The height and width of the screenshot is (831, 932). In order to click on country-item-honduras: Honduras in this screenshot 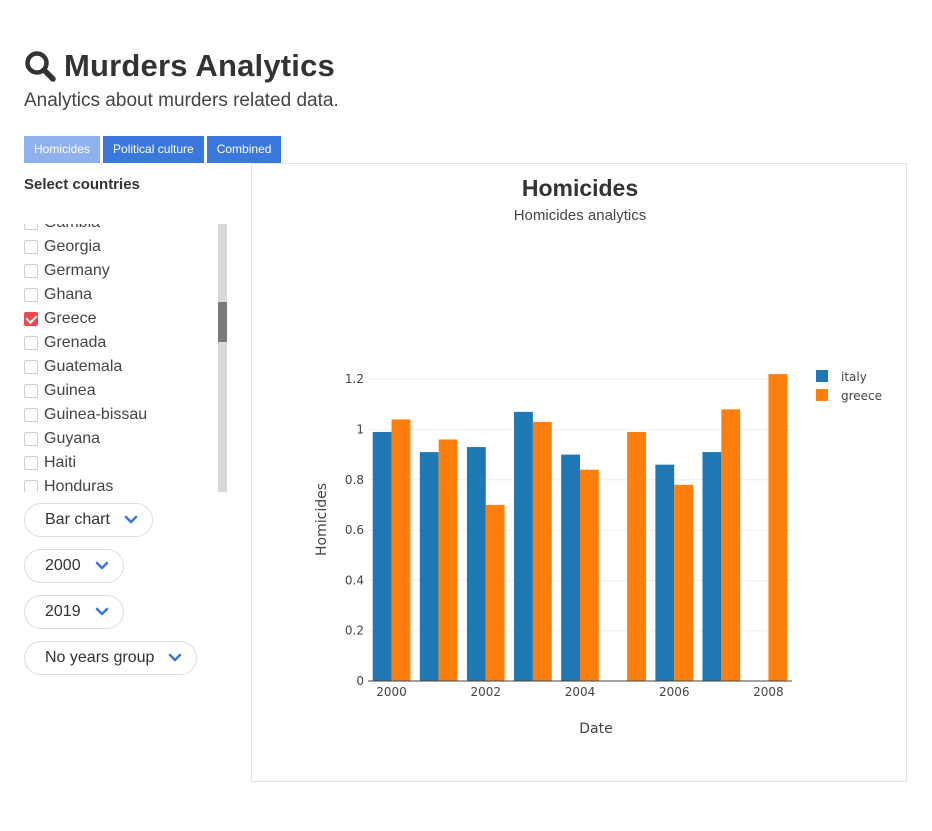, I will do `click(85, 483)`.